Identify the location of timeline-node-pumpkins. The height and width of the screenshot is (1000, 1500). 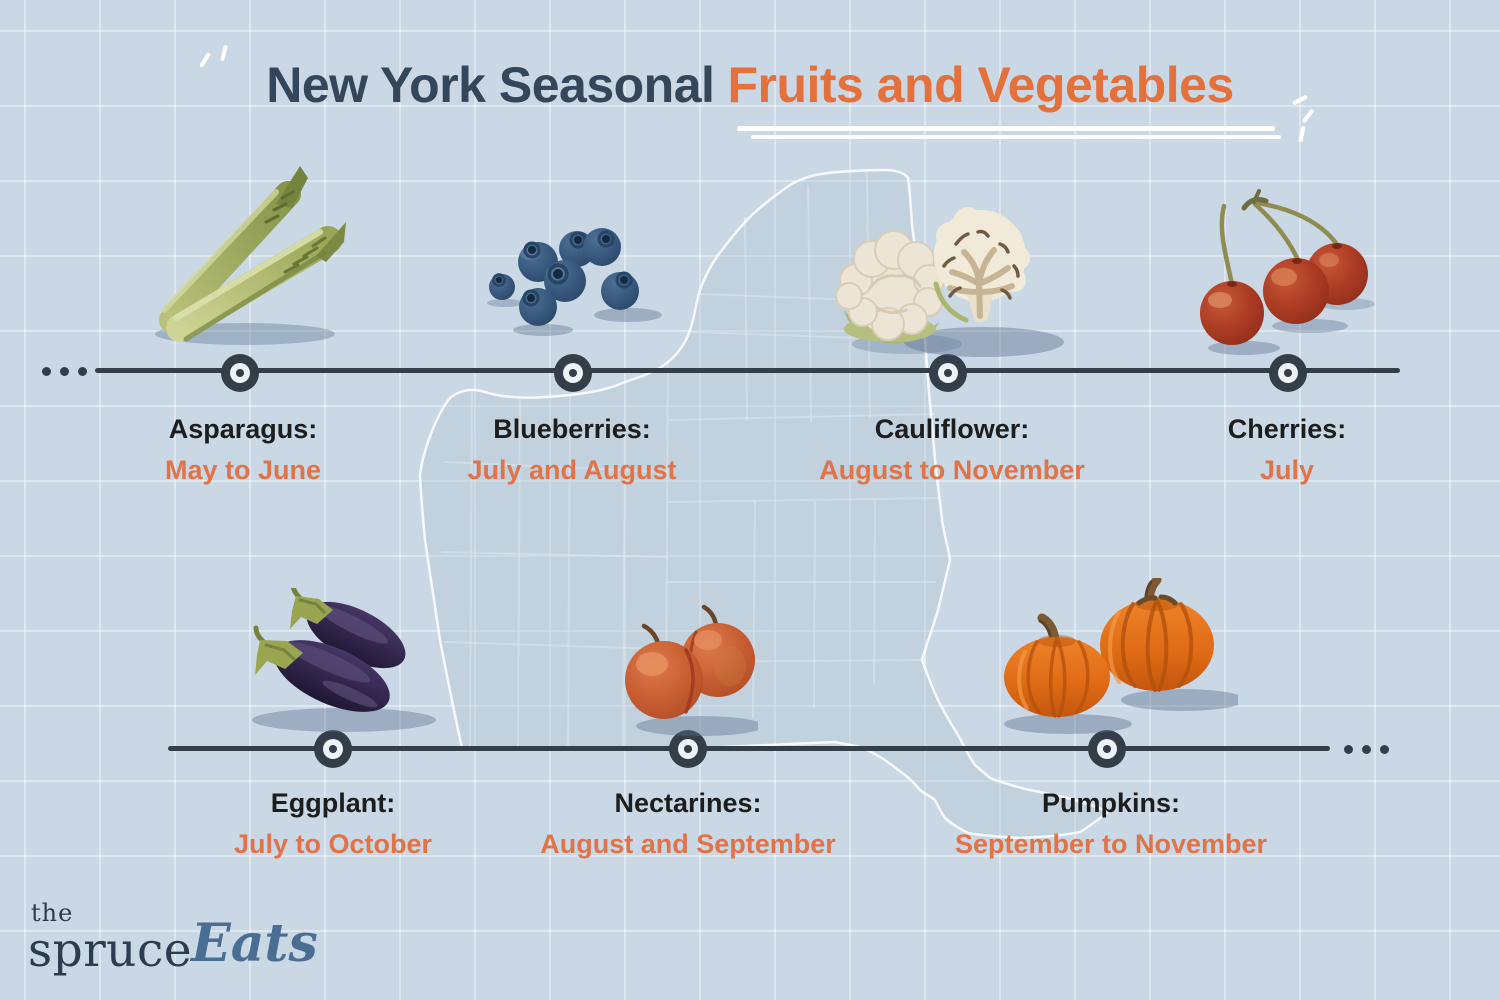
(1107, 749).